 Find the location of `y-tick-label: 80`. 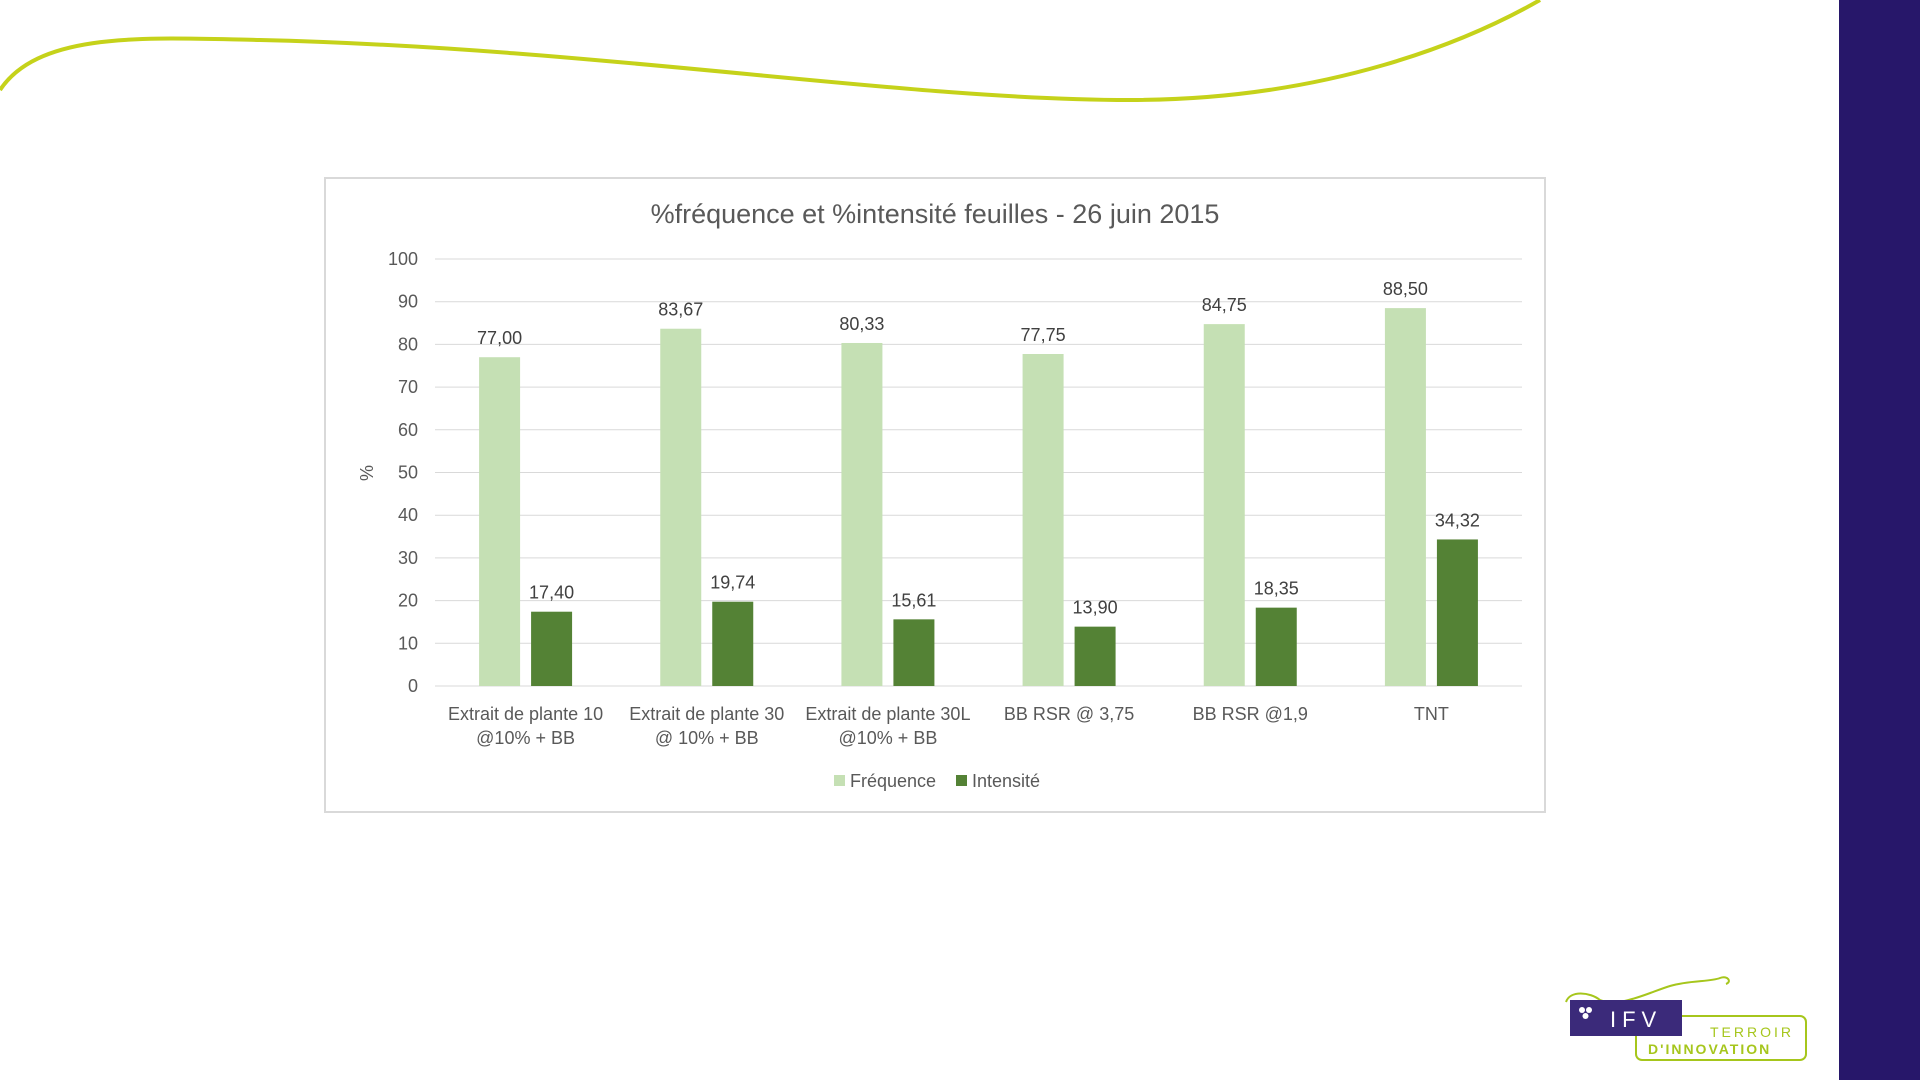

y-tick-label: 80 is located at coordinates (408, 344).